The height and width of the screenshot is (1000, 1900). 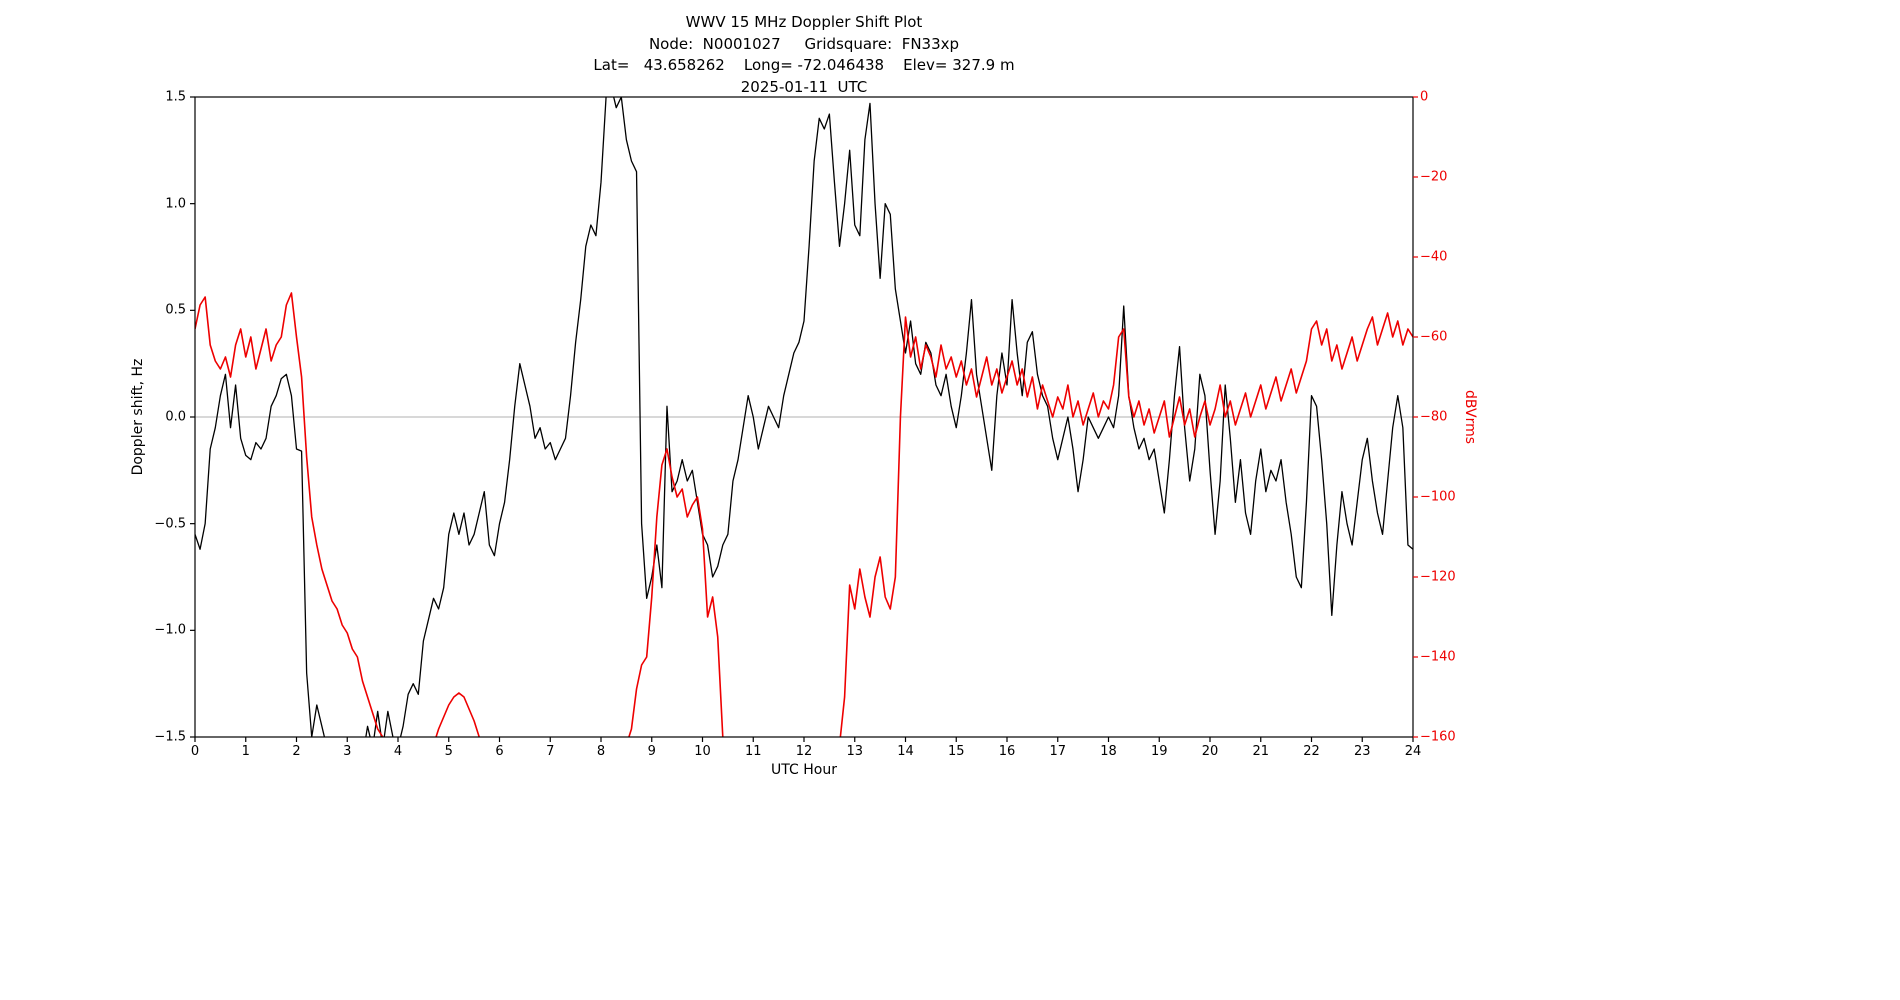 What do you see at coordinates (1362, 751) in the screenshot?
I see `x-tick-label: 23` at bounding box center [1362, 751].